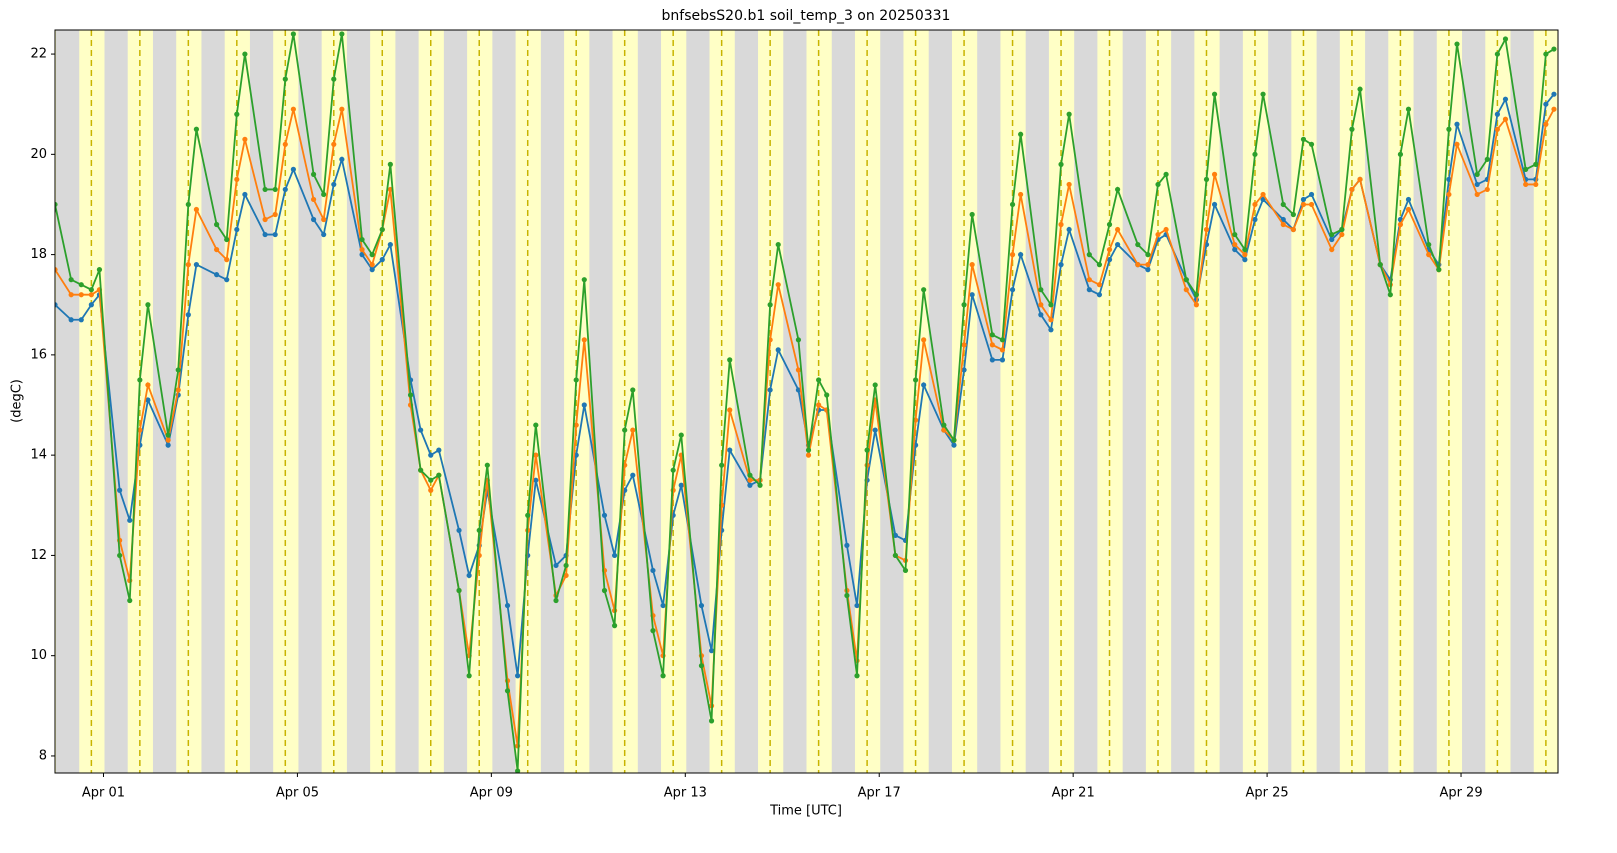  I want to click on x-tick-label: Apr 25, so click(1267, 793).